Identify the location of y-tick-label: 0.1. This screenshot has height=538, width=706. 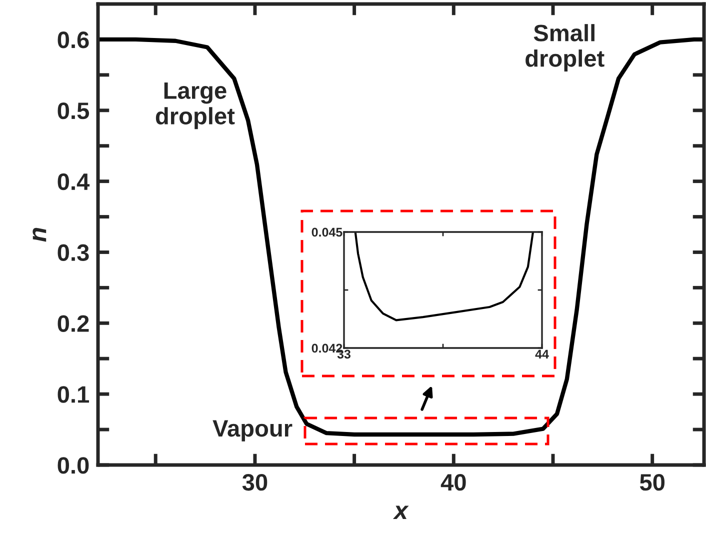
(74, 394).